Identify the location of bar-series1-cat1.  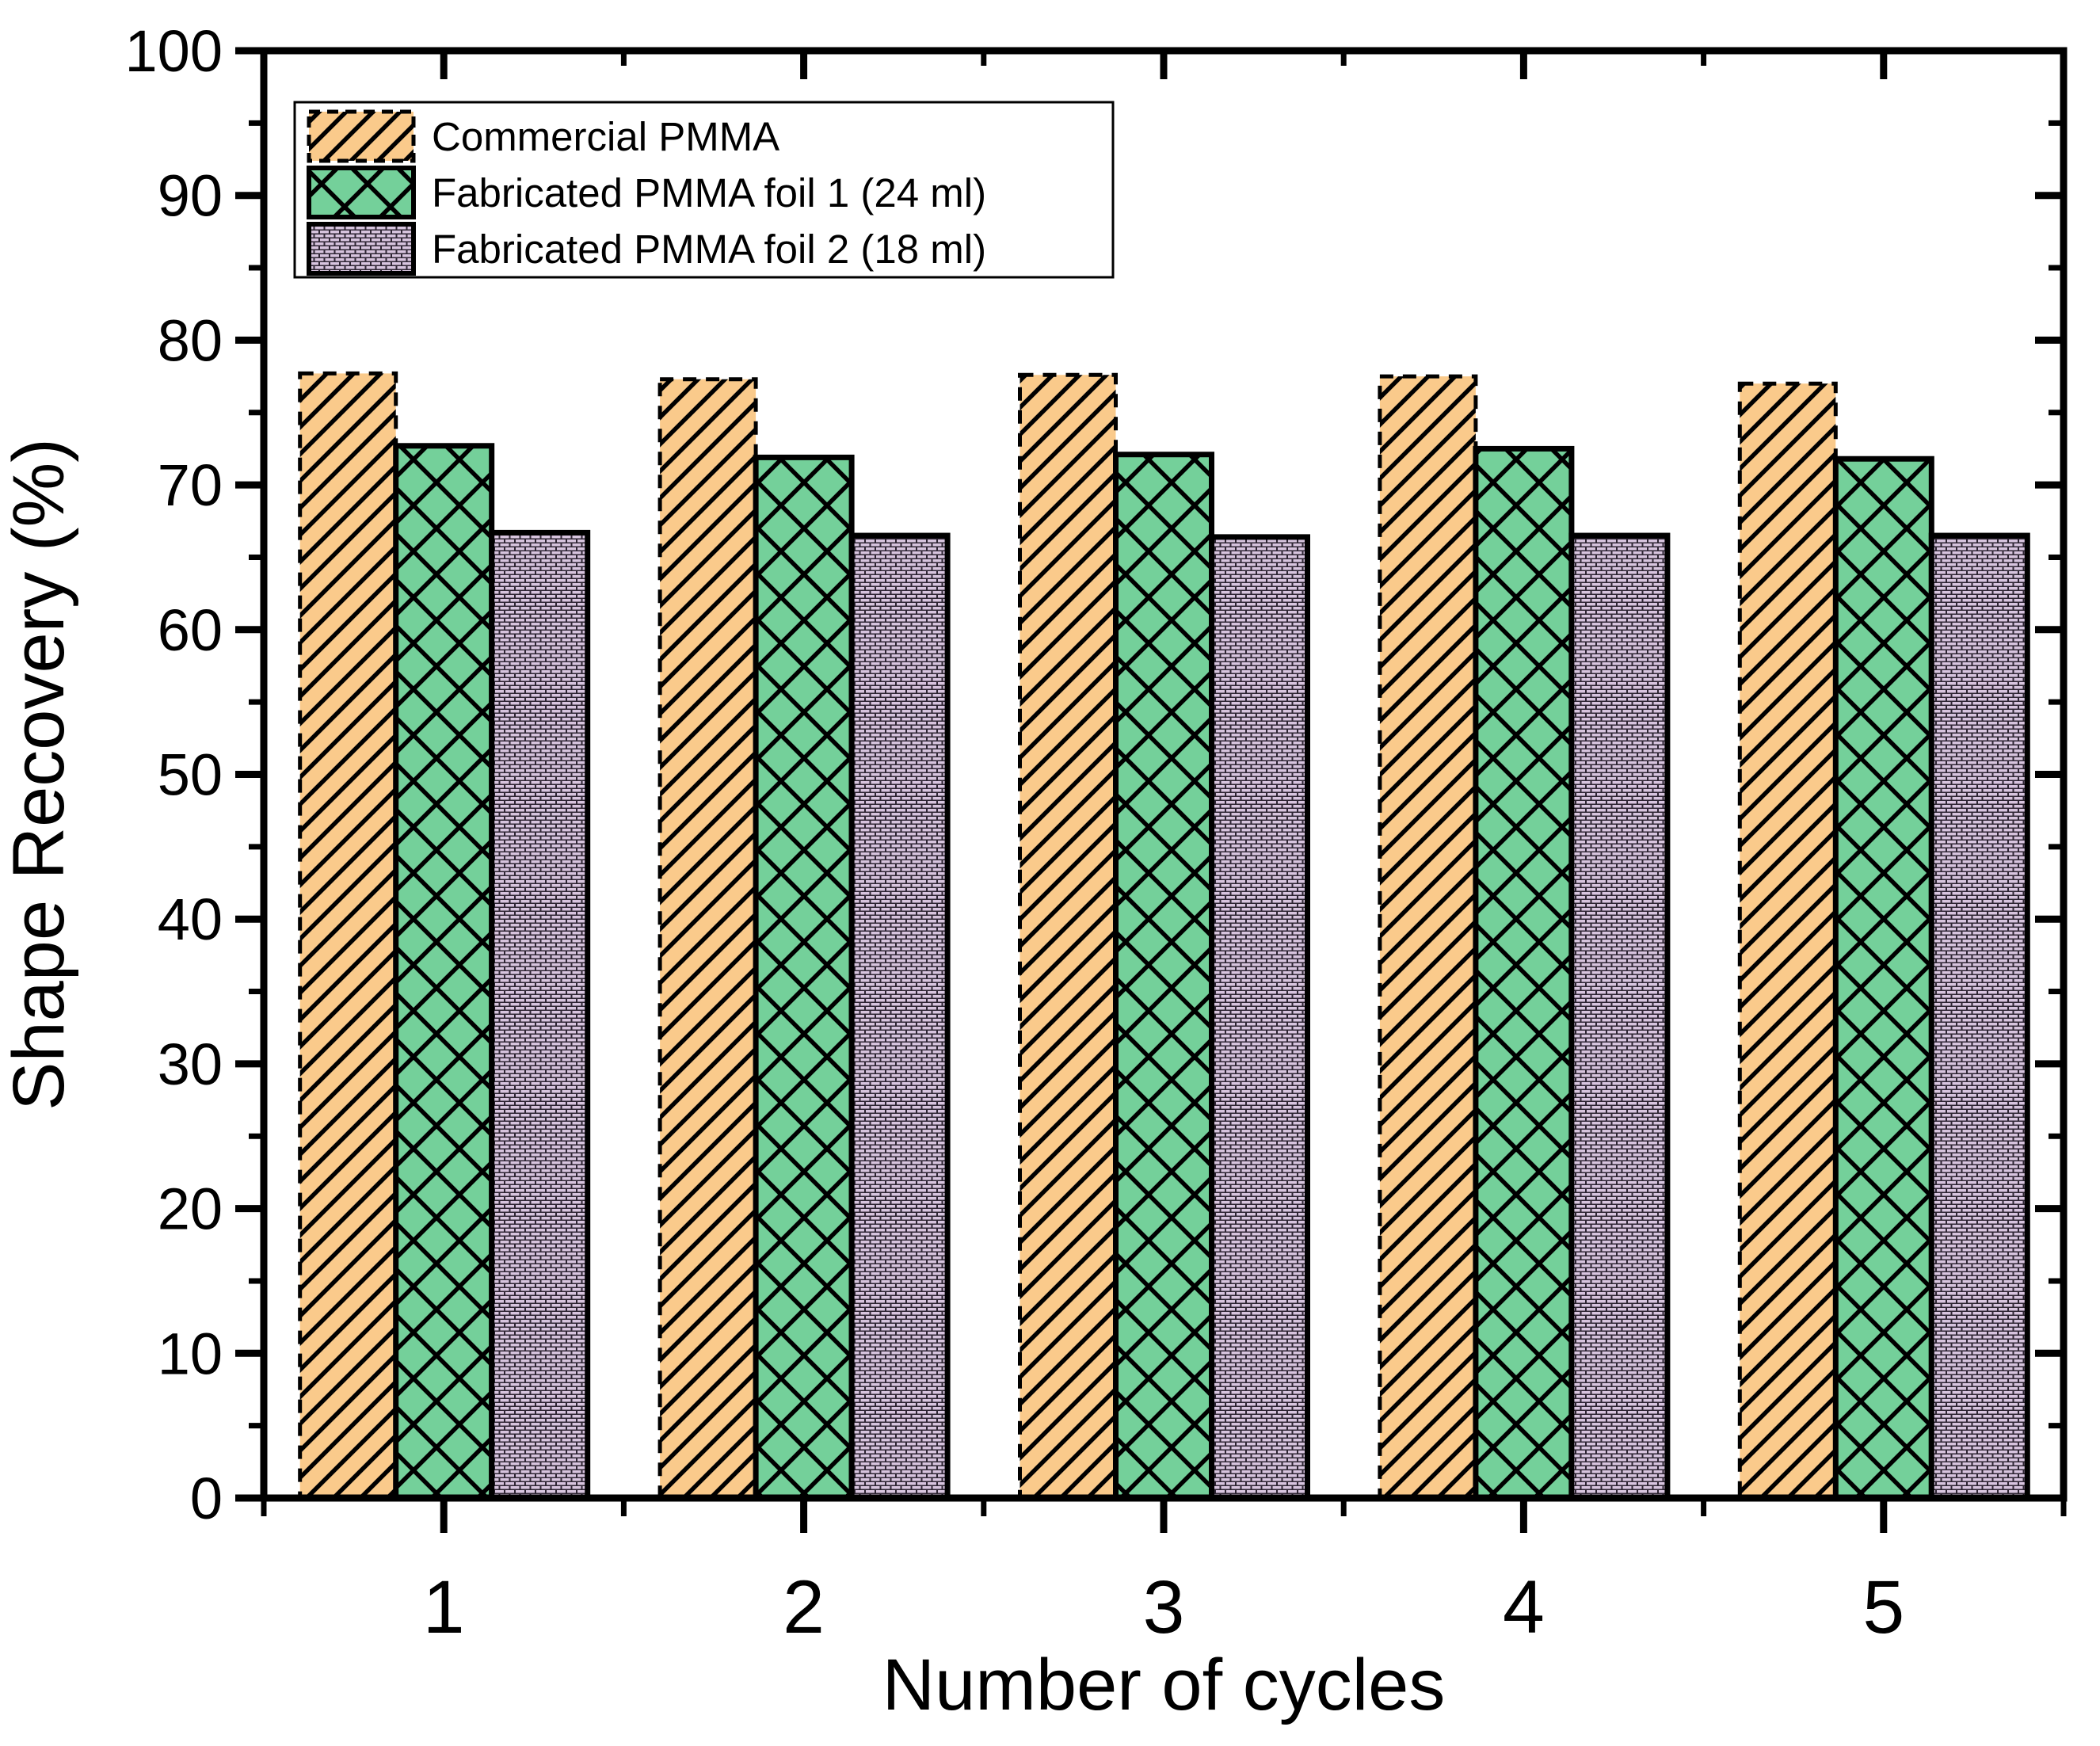
(348, 935).